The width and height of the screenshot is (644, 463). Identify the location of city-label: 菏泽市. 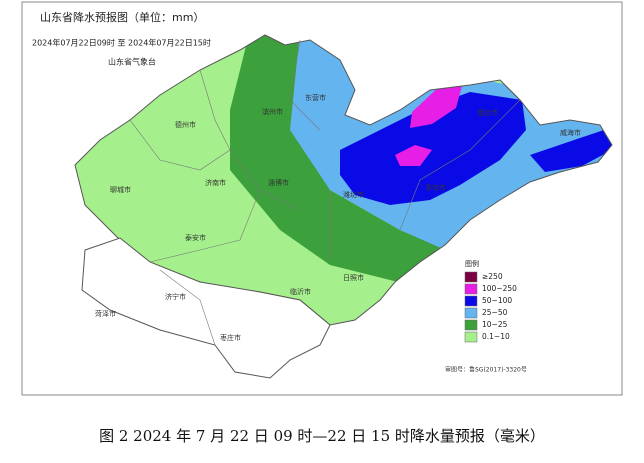
(105, 313).